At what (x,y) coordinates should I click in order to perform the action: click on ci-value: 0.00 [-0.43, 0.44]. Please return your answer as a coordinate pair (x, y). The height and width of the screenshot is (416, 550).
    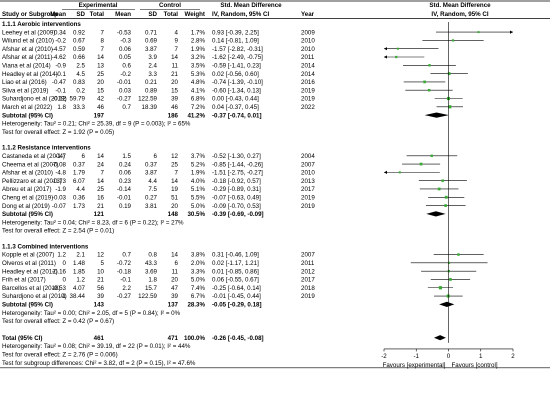
    Looking at the image, I should click on (235, 99).